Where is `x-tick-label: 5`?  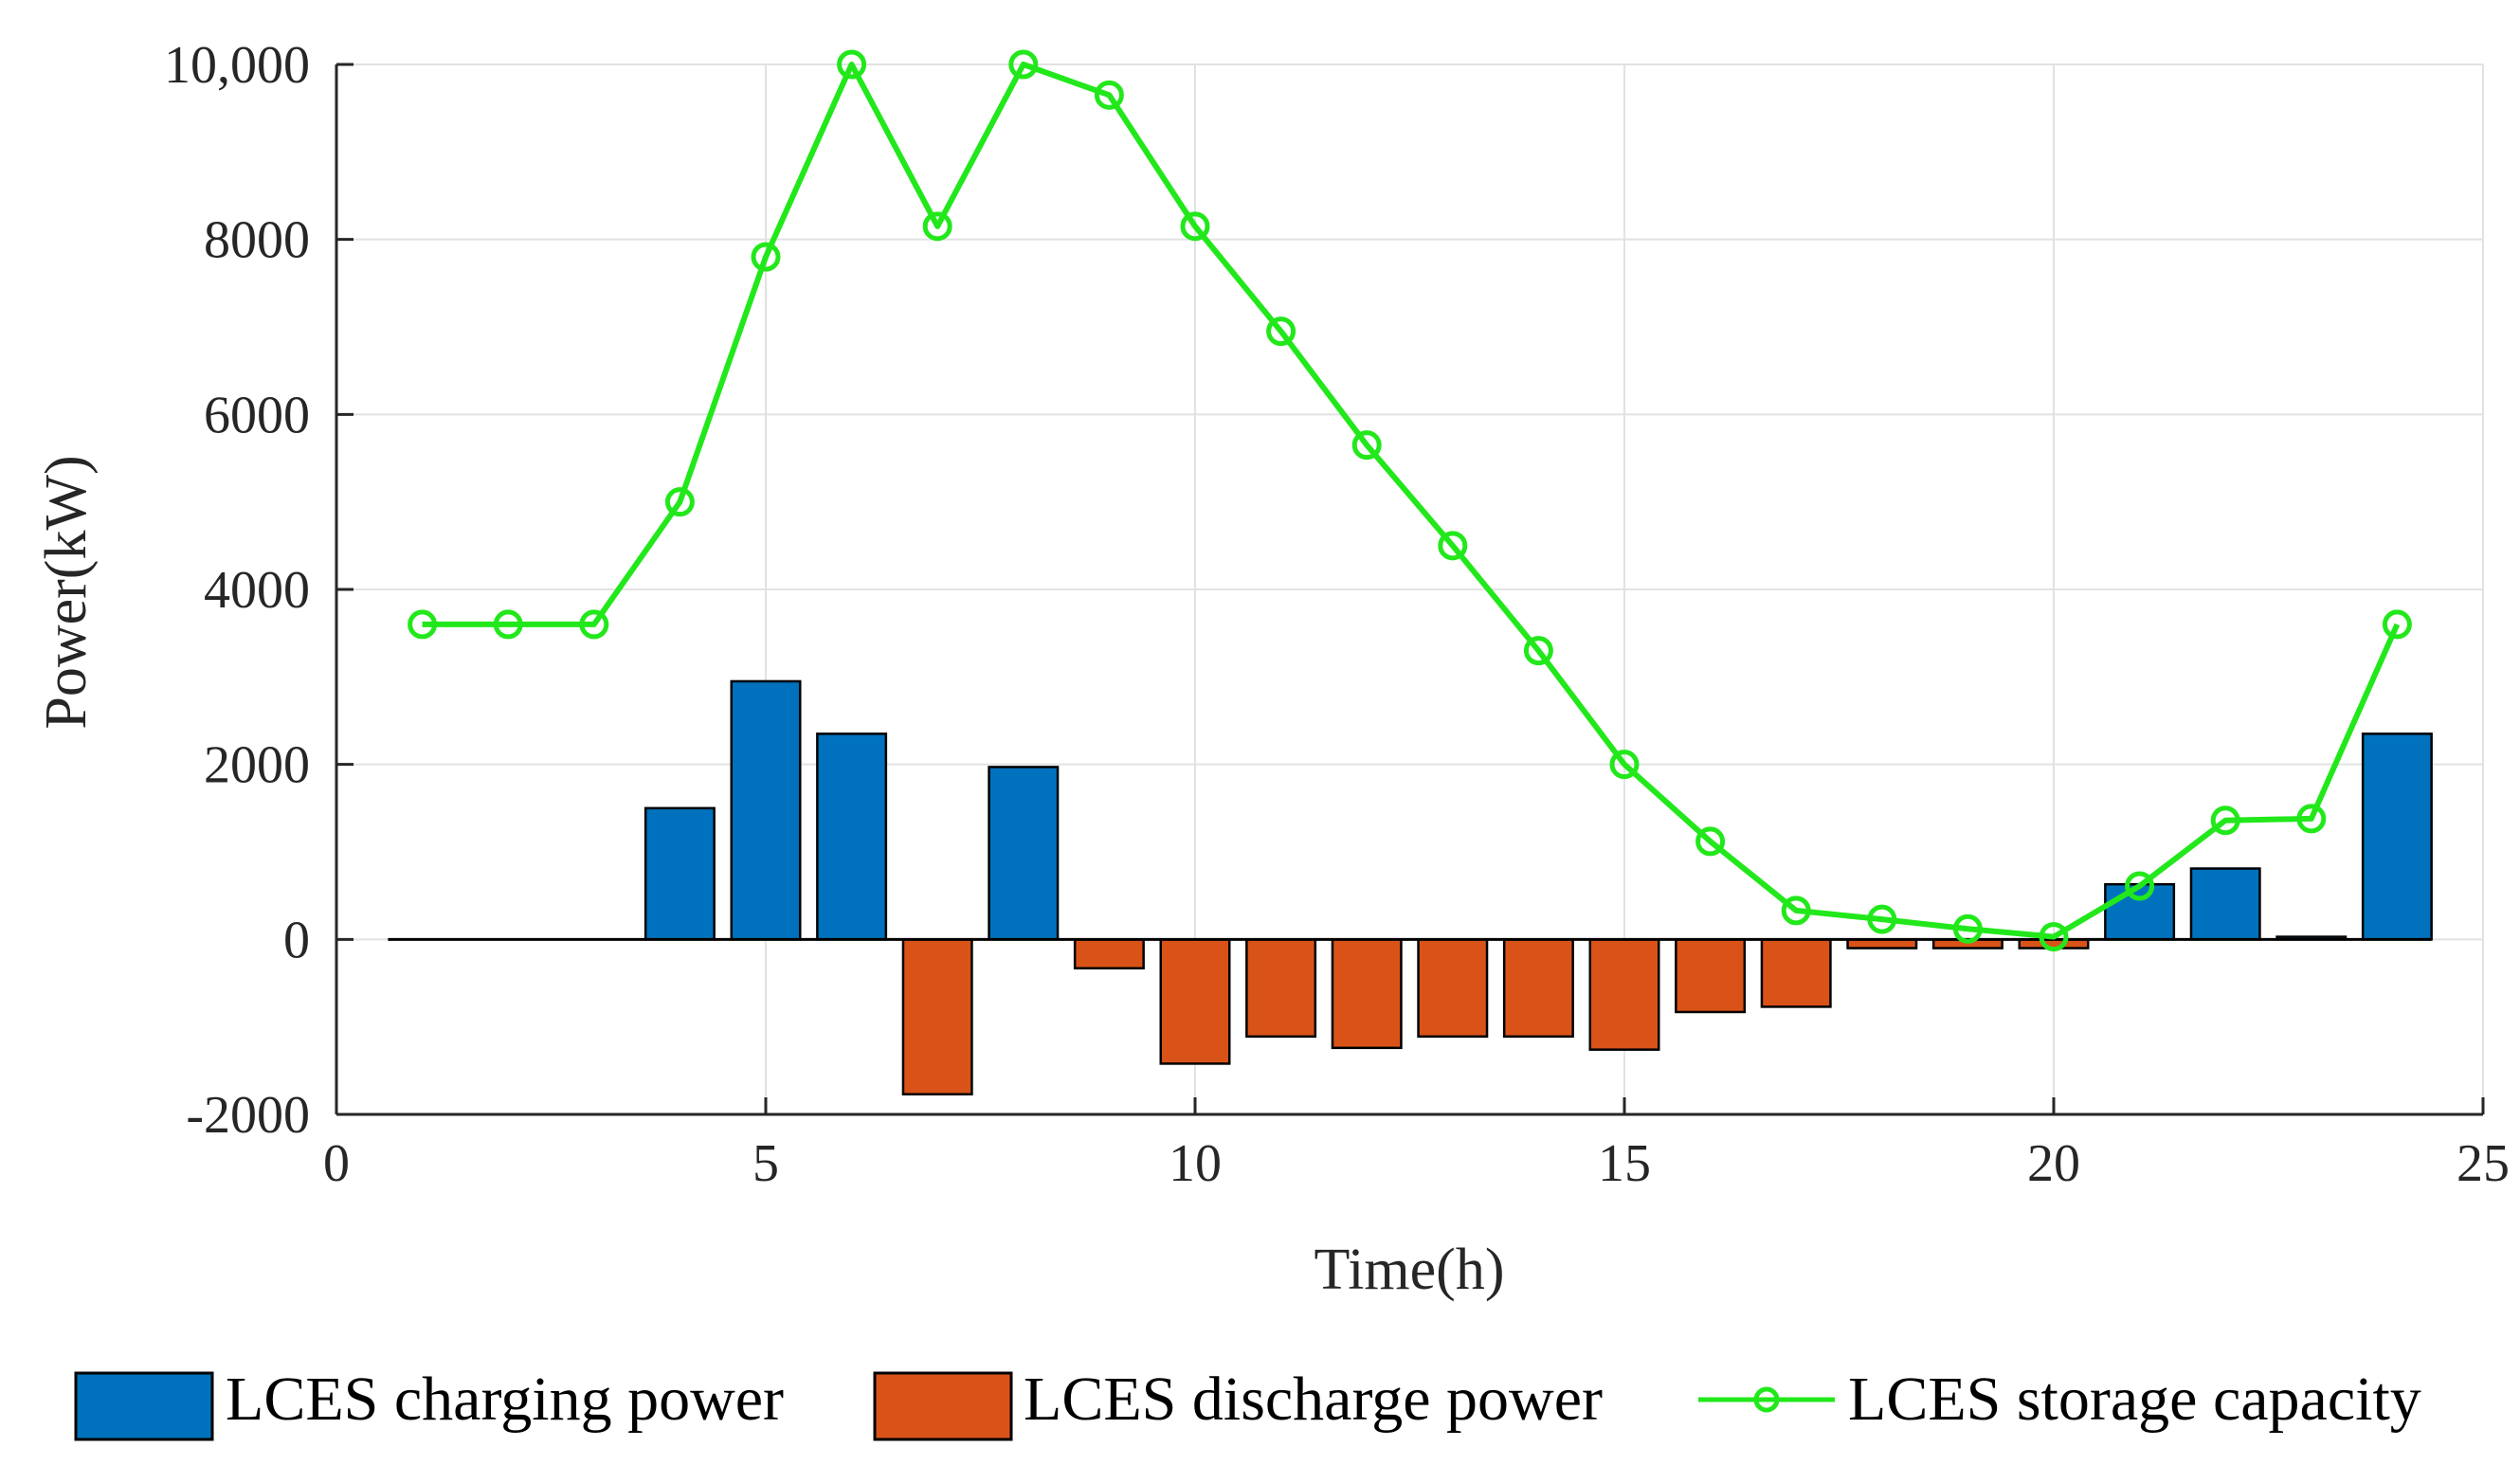 x-tick-label: 5 is located at coordinates (766, 1163).